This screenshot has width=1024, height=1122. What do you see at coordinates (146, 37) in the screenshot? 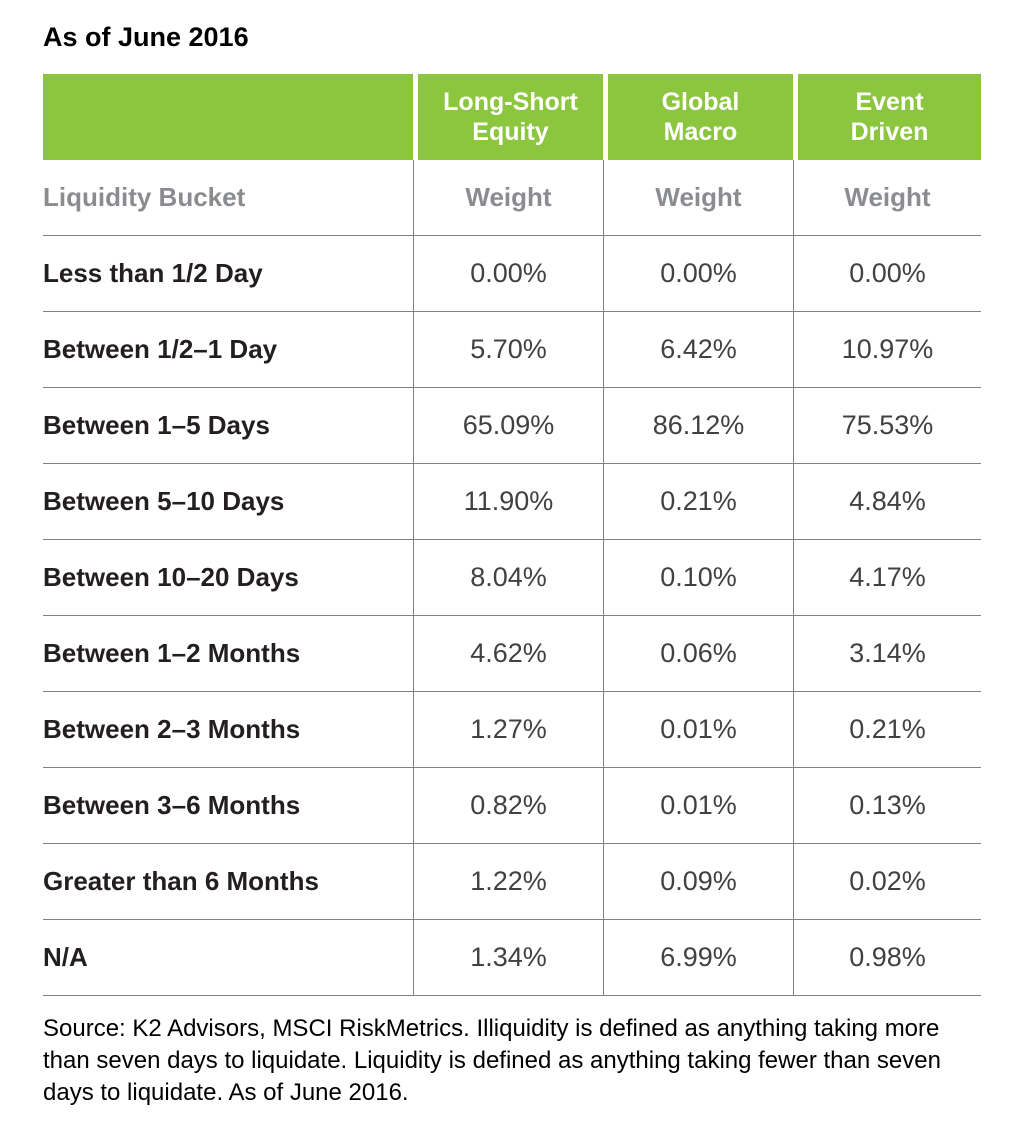
I see `page-title: As of June 2016` at bounding box center [146, 37].